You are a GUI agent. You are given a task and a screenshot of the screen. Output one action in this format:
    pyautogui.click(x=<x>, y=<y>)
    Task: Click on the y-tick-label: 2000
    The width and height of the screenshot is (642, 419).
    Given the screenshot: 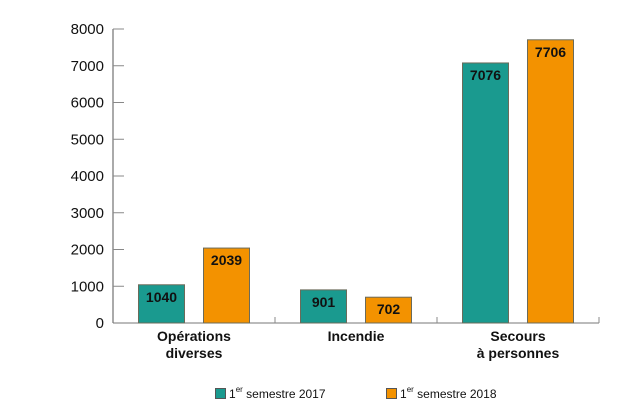 What is the action you would take?
    pyautogui.click(x=87, y=250)
    